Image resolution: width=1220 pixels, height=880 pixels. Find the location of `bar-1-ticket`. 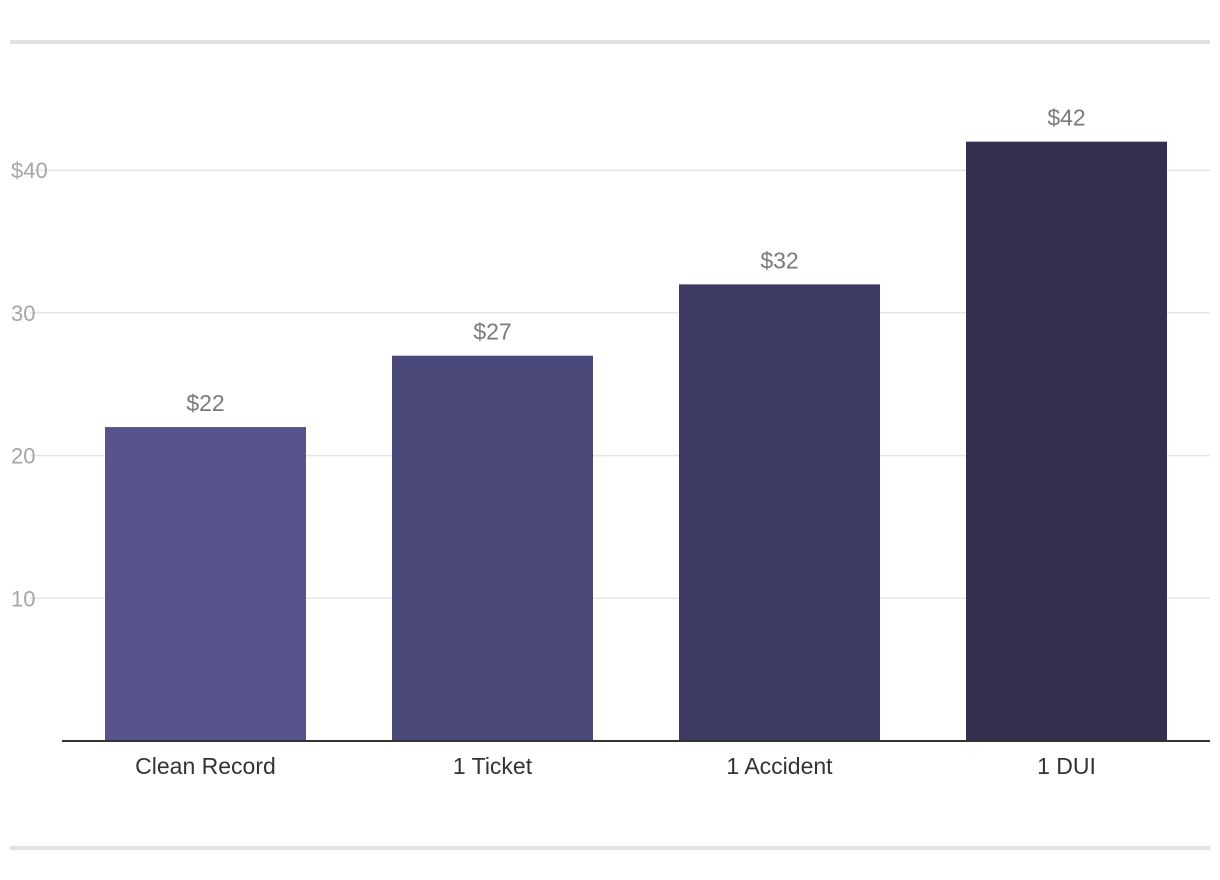

bar-1-ticket is located at coordinates (492, 548).